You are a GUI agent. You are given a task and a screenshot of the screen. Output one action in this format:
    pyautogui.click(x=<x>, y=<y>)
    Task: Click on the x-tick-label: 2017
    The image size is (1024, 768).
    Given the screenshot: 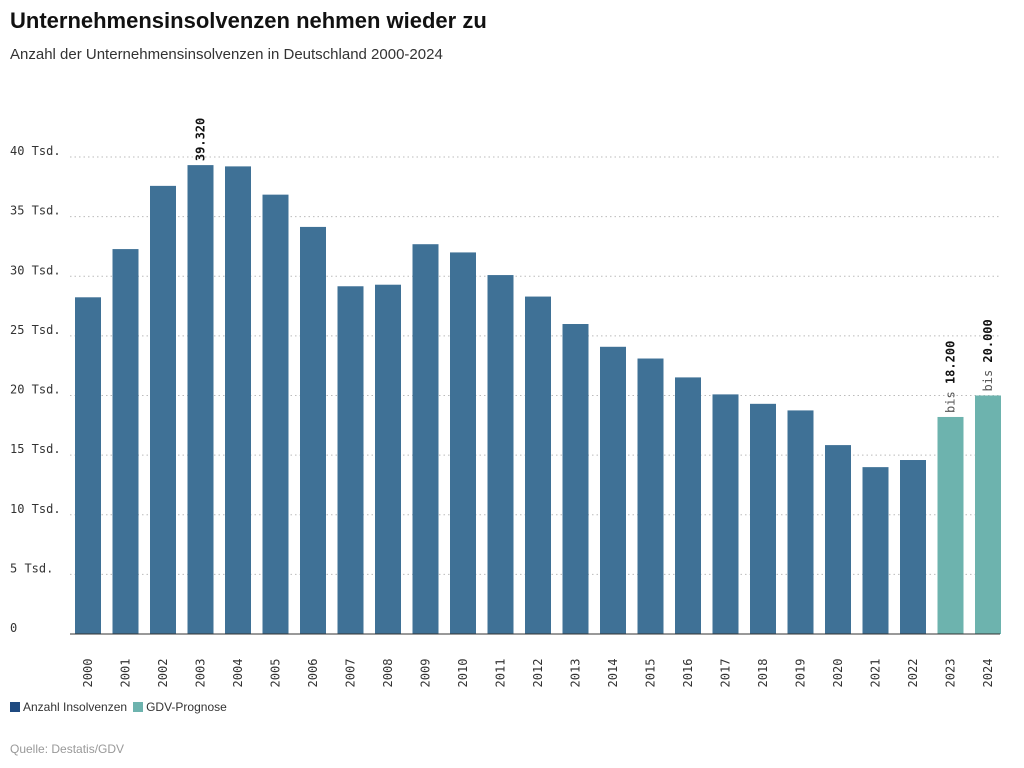 What is the action you would take?
    pyautogui.click(x=726, y=673)
    